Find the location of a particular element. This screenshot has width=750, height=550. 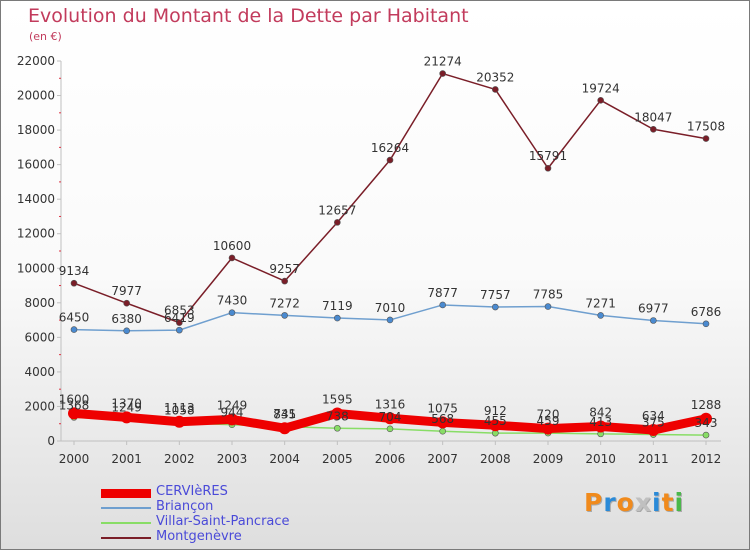

y-tick-label: 16000 is located at coordinates (36, 165).